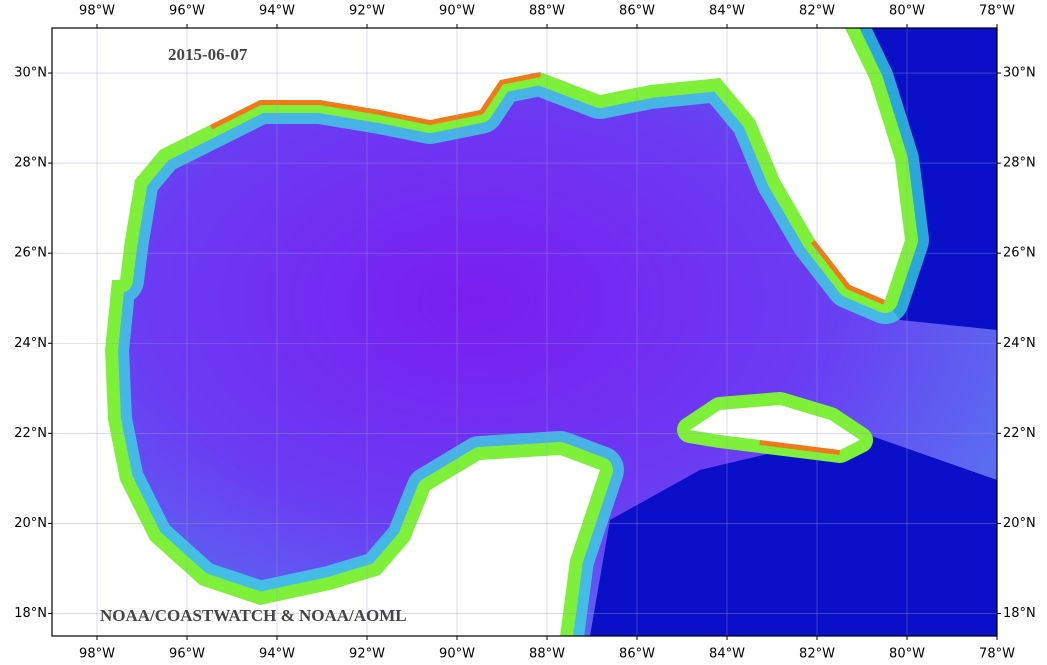  What do you see at coordinates (793, 534) in the screenshot?
I see `caribbean` at bounding box center [793, 534].